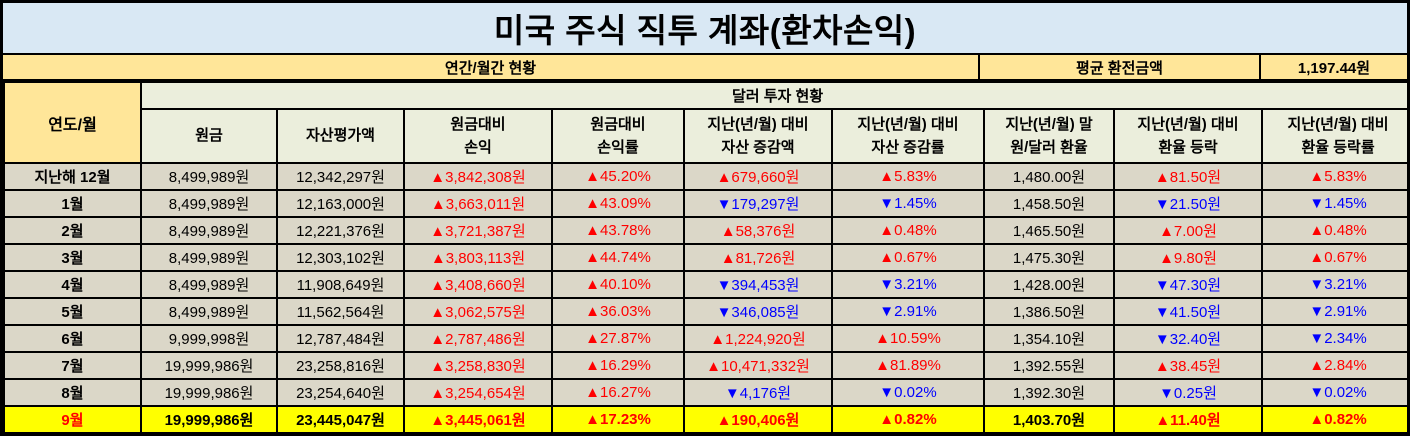 The height and width of the screenshot is (436, 1410). I want to click on cell-fx-change-rate: ▼0.02%, so click(1333, 392).